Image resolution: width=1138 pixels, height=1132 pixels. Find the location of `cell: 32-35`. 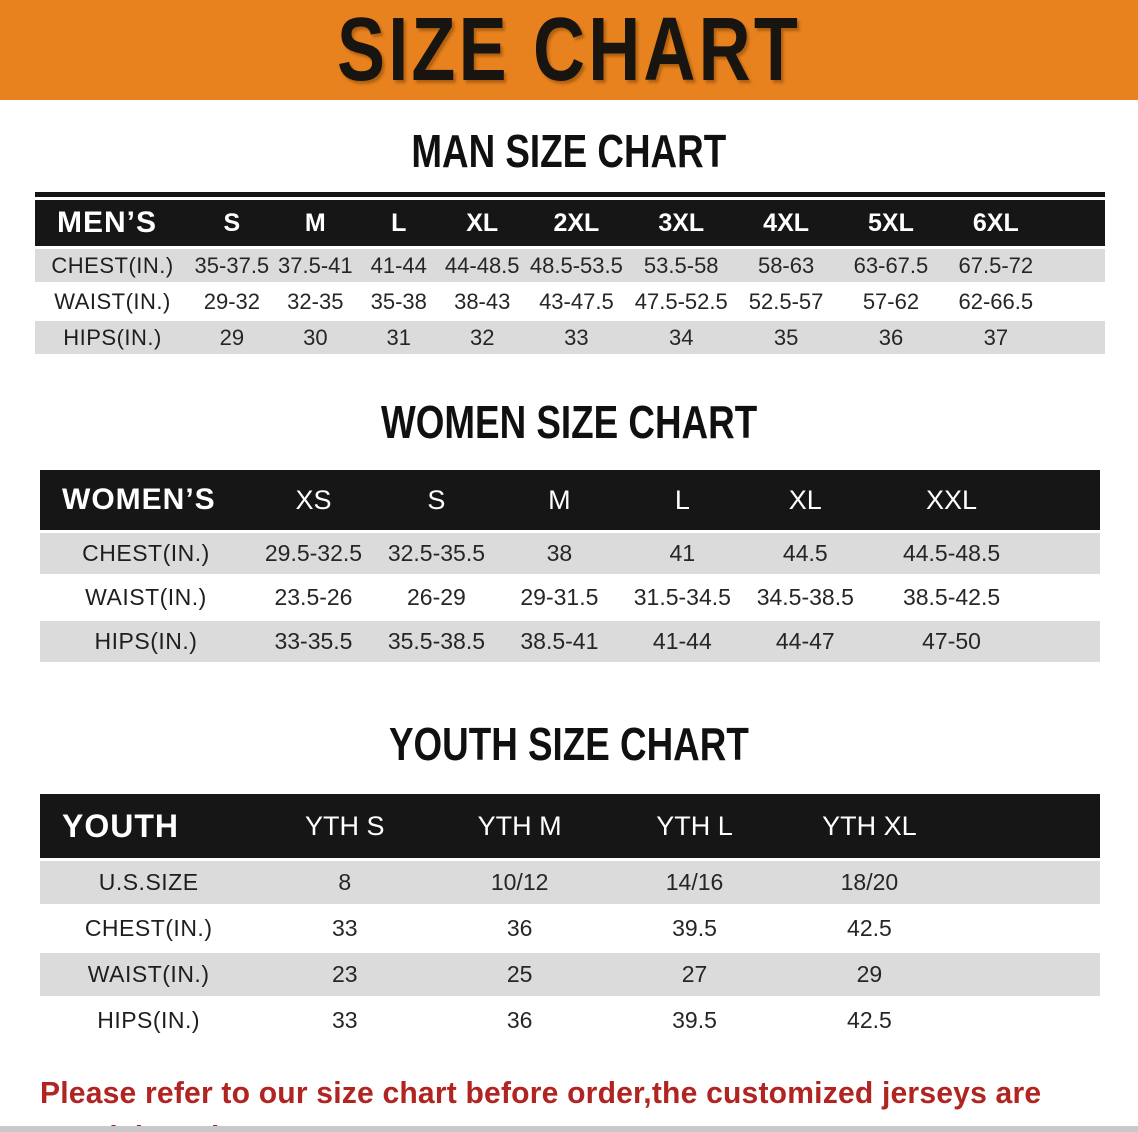

cell: 32-35 is located at coordinates (315, 301).